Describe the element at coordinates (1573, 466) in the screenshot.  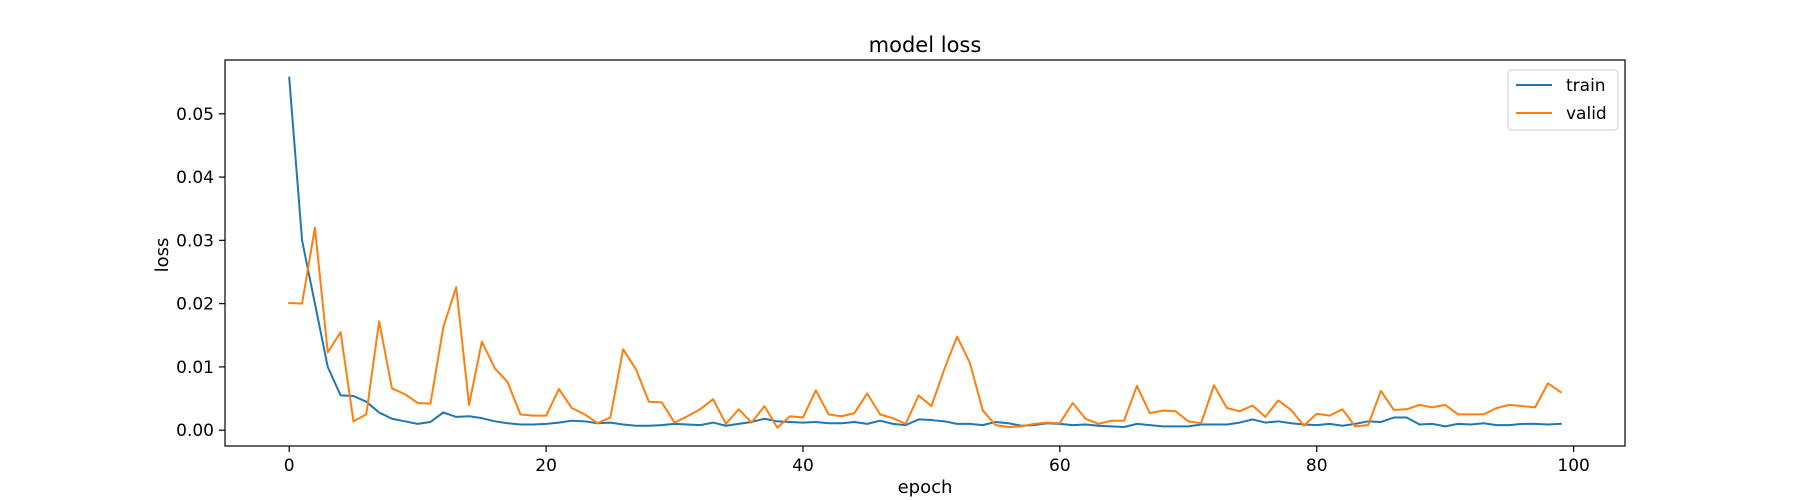
I see `x-tick-label: 100` at that location.